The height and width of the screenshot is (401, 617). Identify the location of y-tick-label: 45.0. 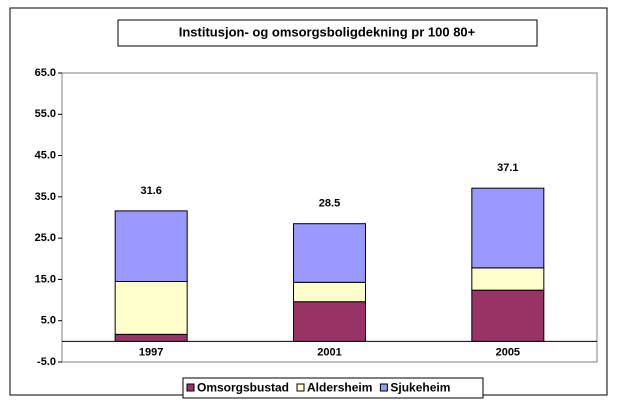
(45, 155).